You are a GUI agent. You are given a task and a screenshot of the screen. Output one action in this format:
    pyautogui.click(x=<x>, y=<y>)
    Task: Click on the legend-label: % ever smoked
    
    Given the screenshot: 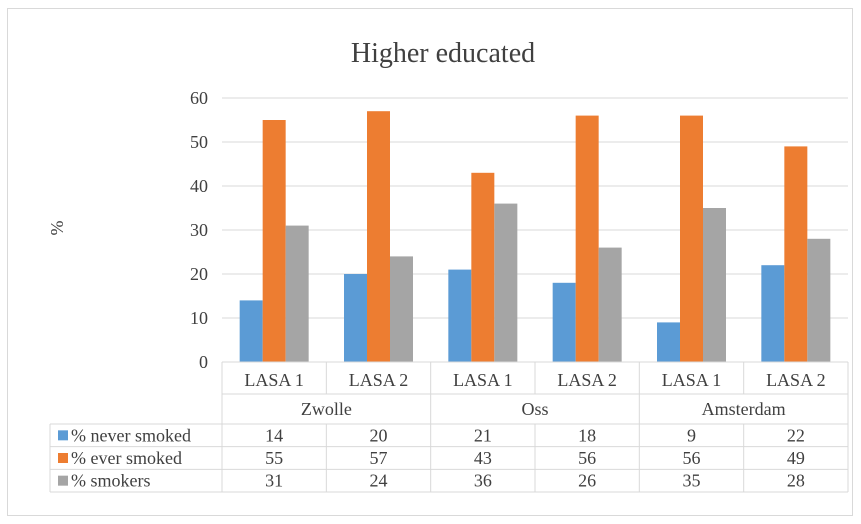 What is the action you would take?
    pyautogui.click(x=126, y=458)
    